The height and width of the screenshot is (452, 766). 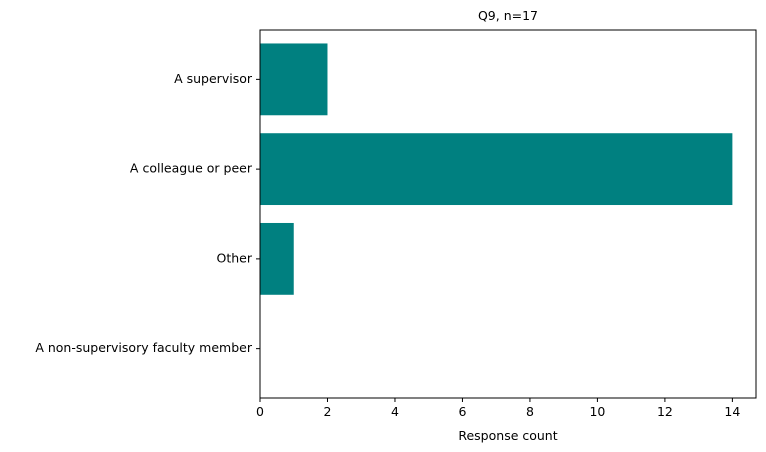 What do you see at coordinates (498, 408) in the screenshot?
I see `x-axis: 0 2 4 6 8 10 12 14` at bounding box center [498, 408].